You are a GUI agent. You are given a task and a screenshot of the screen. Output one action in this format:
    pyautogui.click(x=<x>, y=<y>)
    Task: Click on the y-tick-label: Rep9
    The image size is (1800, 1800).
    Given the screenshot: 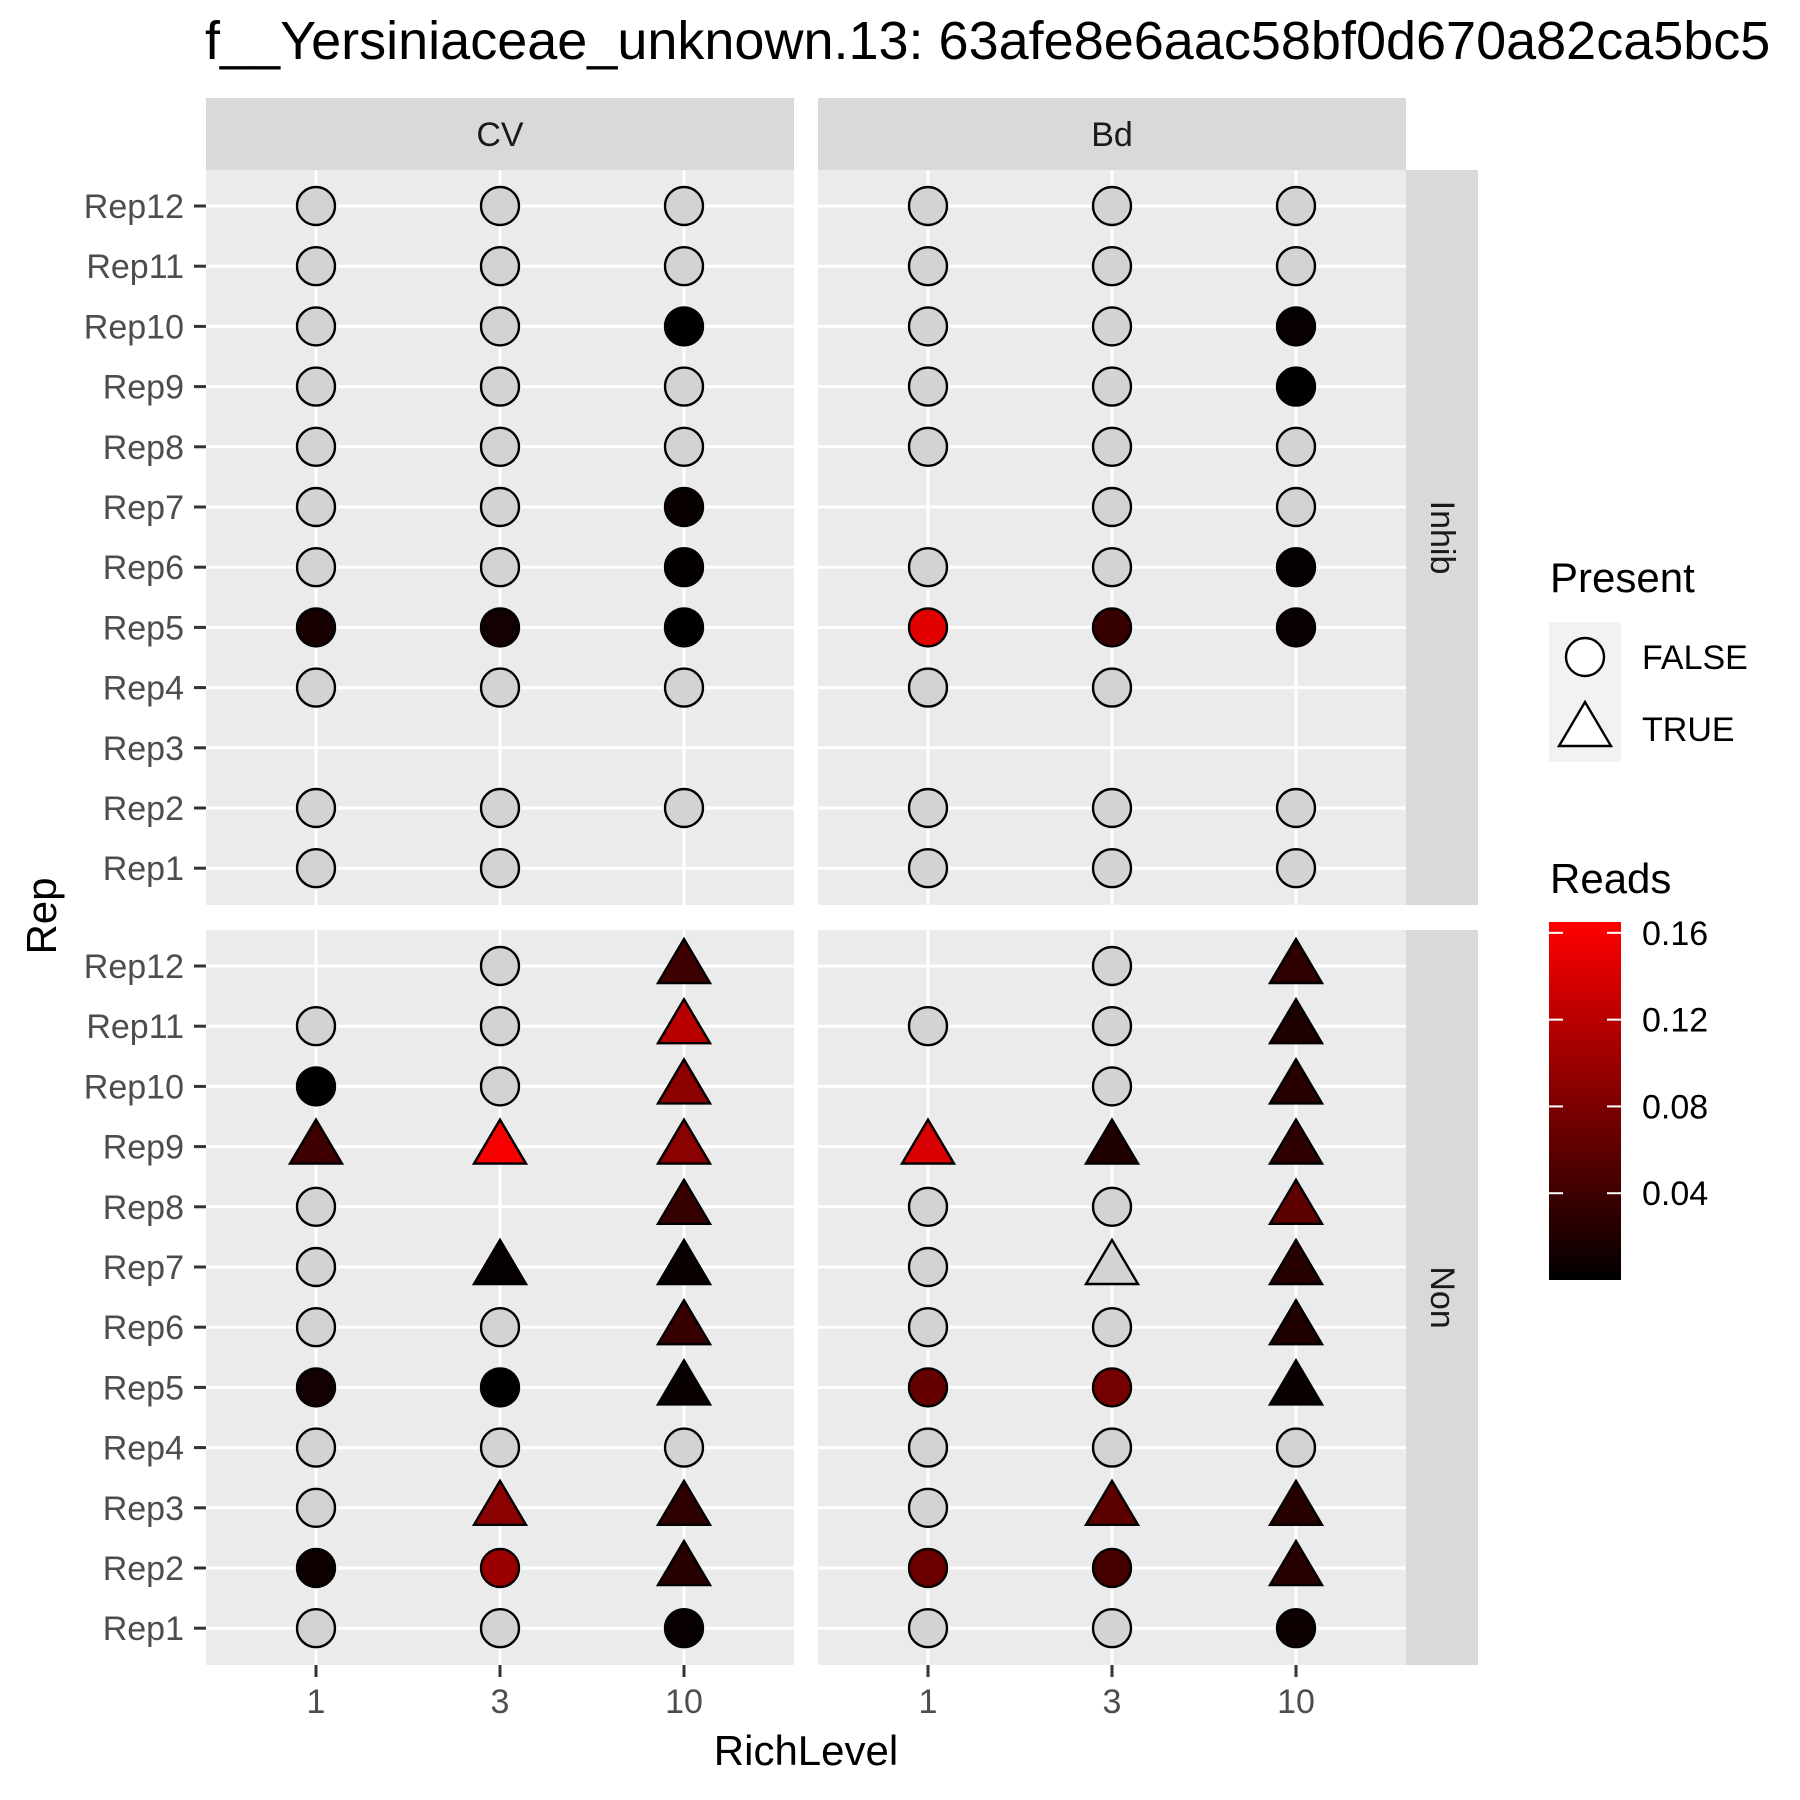 What is the action you would take?
    pyautogui.click(x=143, y=1148)
    